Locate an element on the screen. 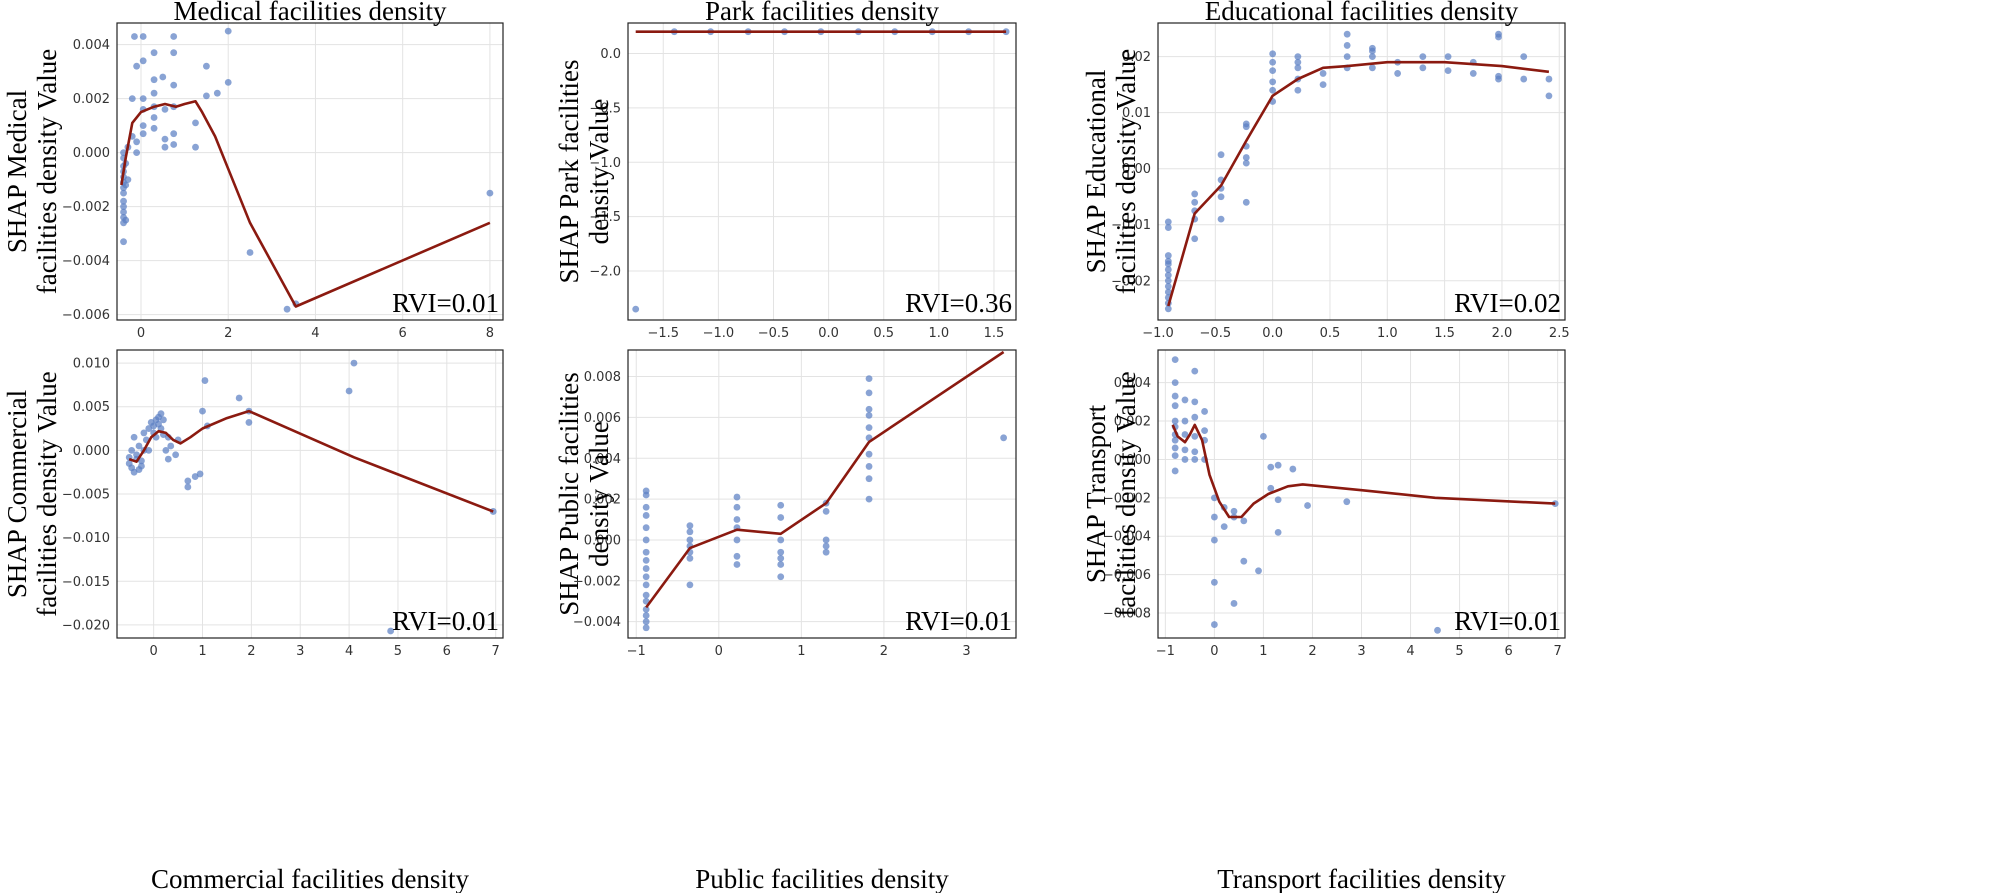 This screenshot has width=1999, height=893. x-tick-label: 0.5 is located at coordinates (1330, 333).